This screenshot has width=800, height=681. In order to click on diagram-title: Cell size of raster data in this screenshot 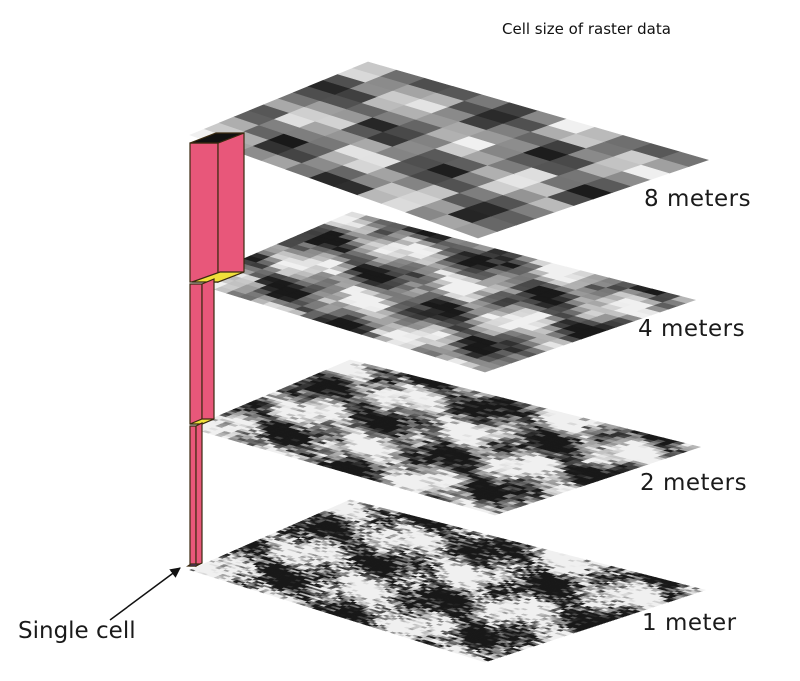, I will do `click(586, 29)`.